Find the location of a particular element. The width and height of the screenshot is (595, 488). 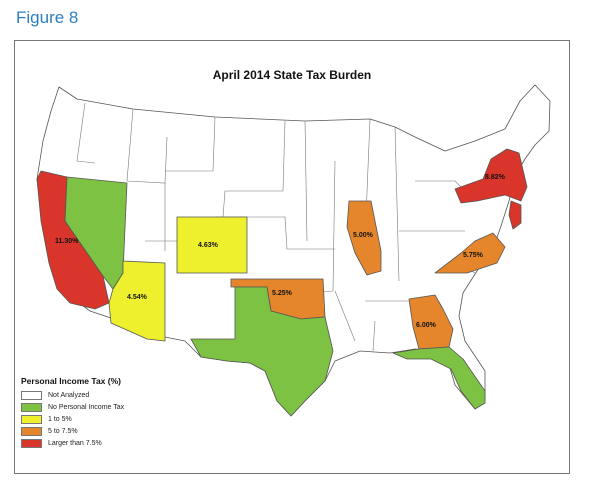

legend-title: Personal Income Tax (%) is located at coordinates (71, 381).